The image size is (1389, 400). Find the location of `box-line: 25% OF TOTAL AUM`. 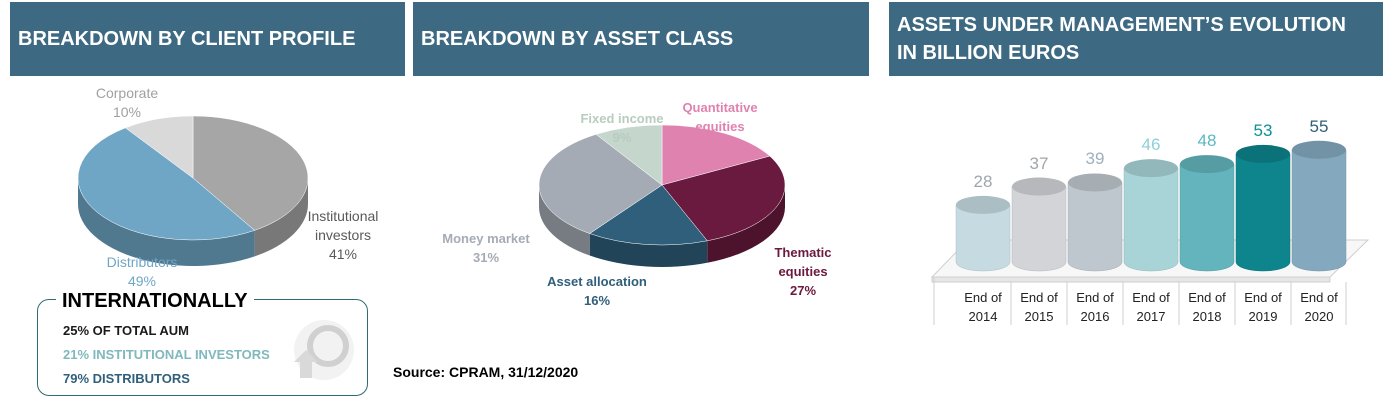

box-line: 25% OF TOTAL AUM is located at coordinates (126, 330).